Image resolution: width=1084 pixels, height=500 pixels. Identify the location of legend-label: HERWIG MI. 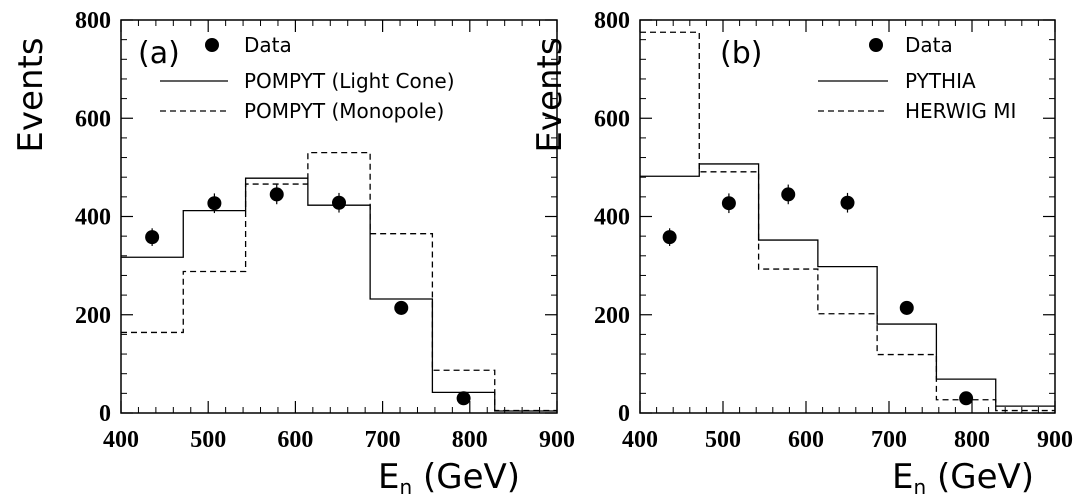
(960, 111).